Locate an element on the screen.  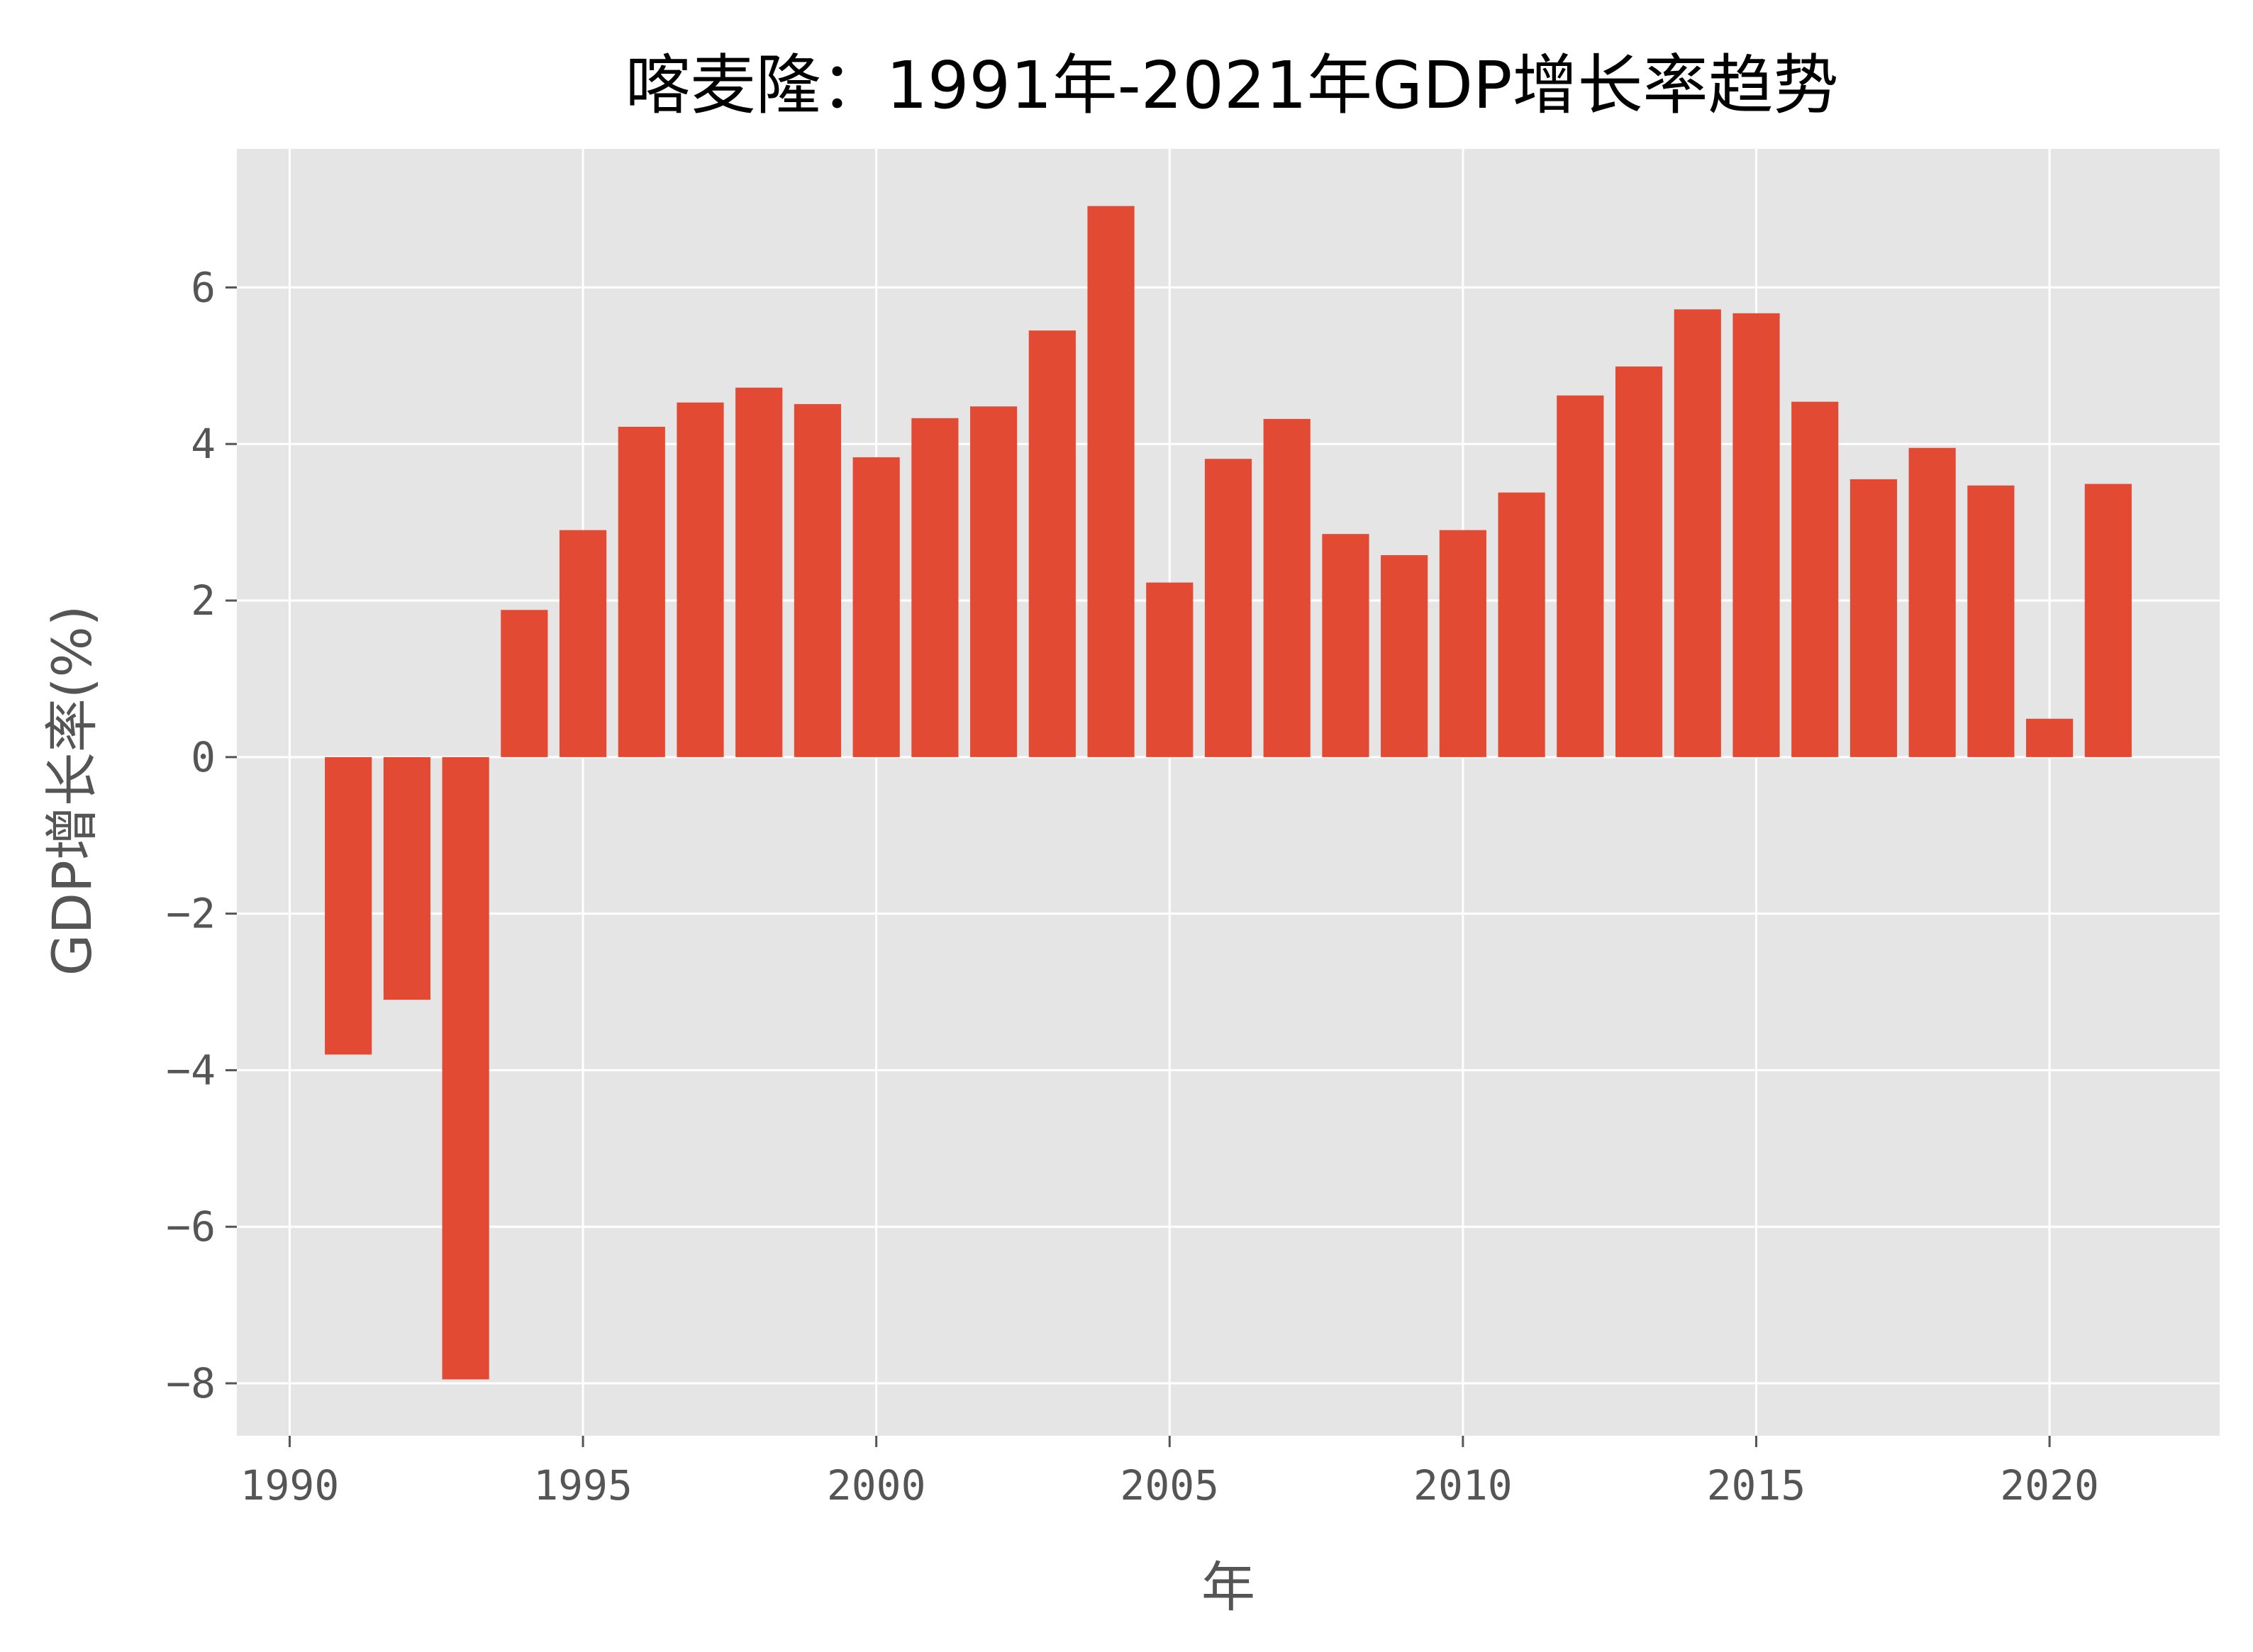
x-tick-label: 2000 is located at coordinates (876, 1485).